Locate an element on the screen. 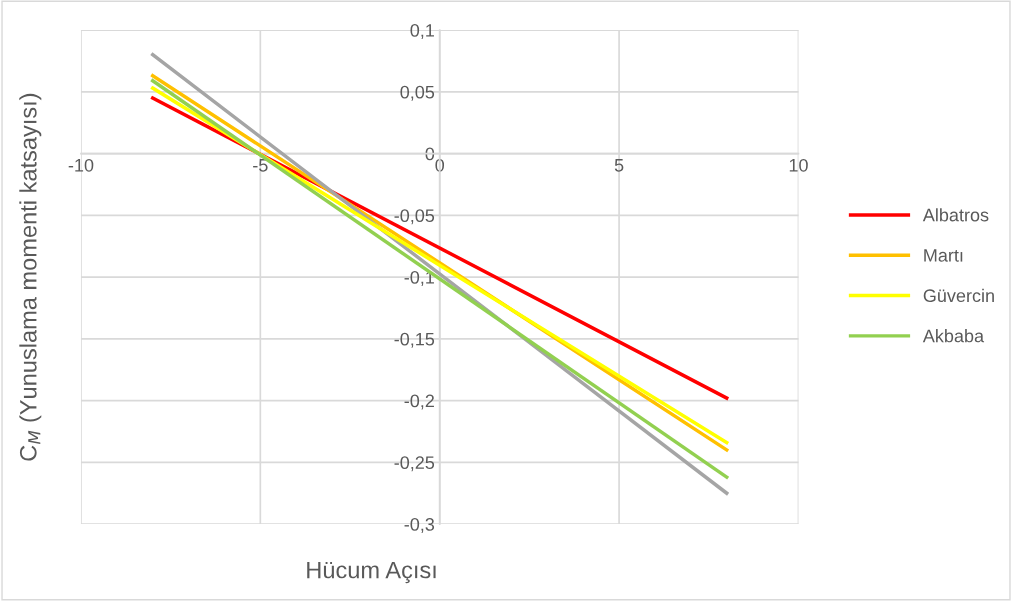  x-tick-label: -5 is located at coordinates (260, 165).